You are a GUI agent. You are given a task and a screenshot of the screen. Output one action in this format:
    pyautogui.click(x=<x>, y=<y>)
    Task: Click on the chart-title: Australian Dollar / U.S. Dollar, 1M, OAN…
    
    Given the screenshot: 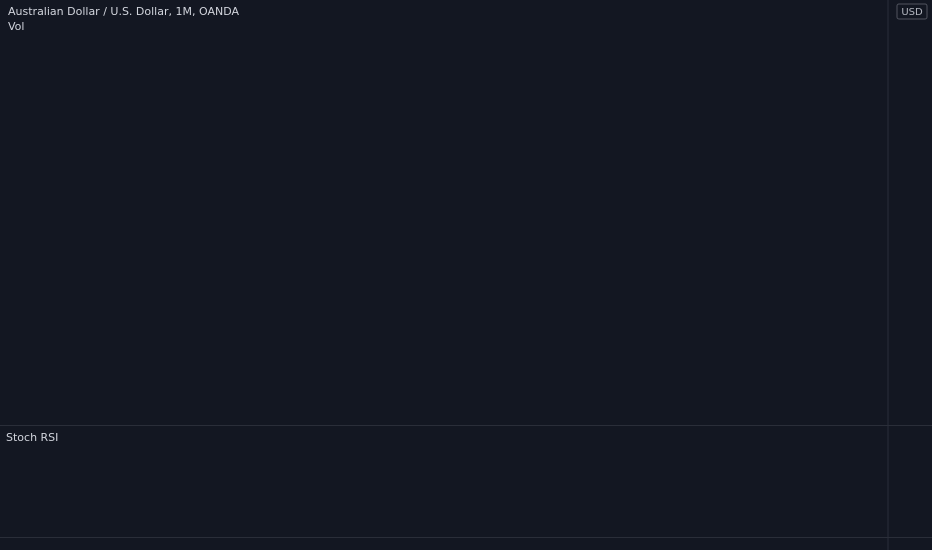 What is the action you would take?
    pyautogui.click(x=123, y=11)
    